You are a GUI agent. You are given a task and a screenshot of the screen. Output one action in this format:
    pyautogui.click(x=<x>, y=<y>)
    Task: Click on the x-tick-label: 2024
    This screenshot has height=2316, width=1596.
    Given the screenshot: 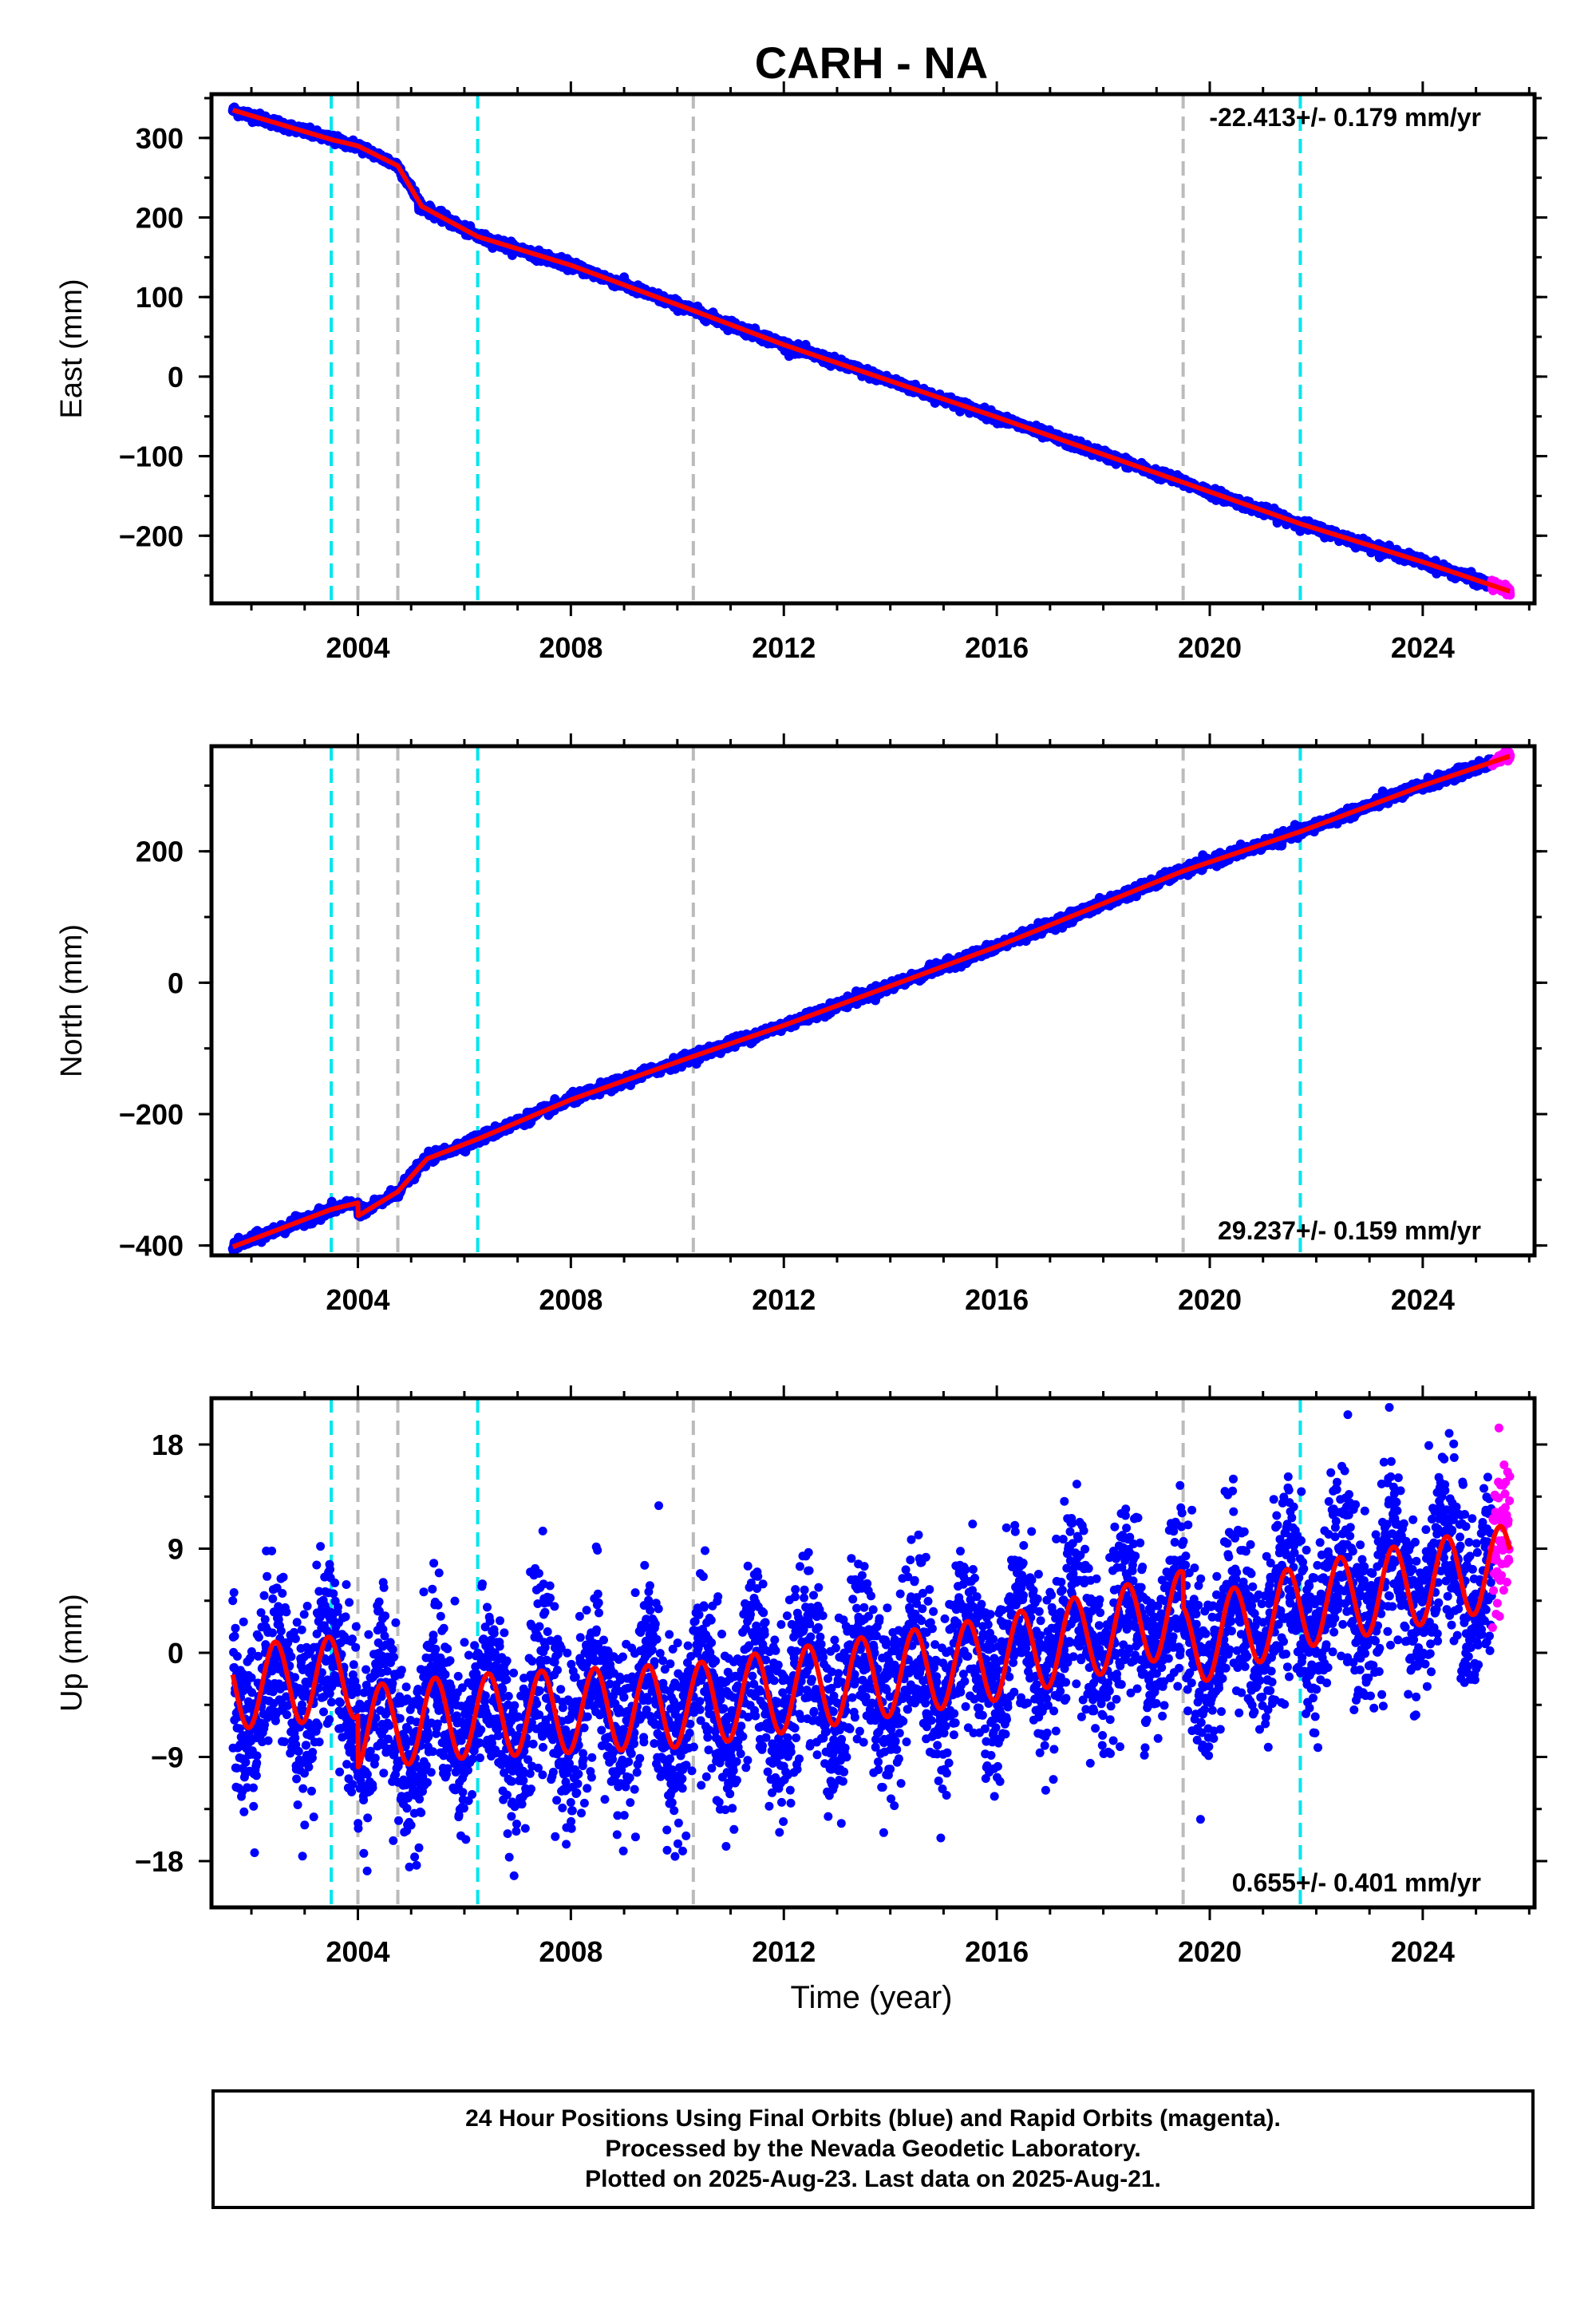 What is the action you would take?
    pyautogui.click(x=1423, y=647)
    